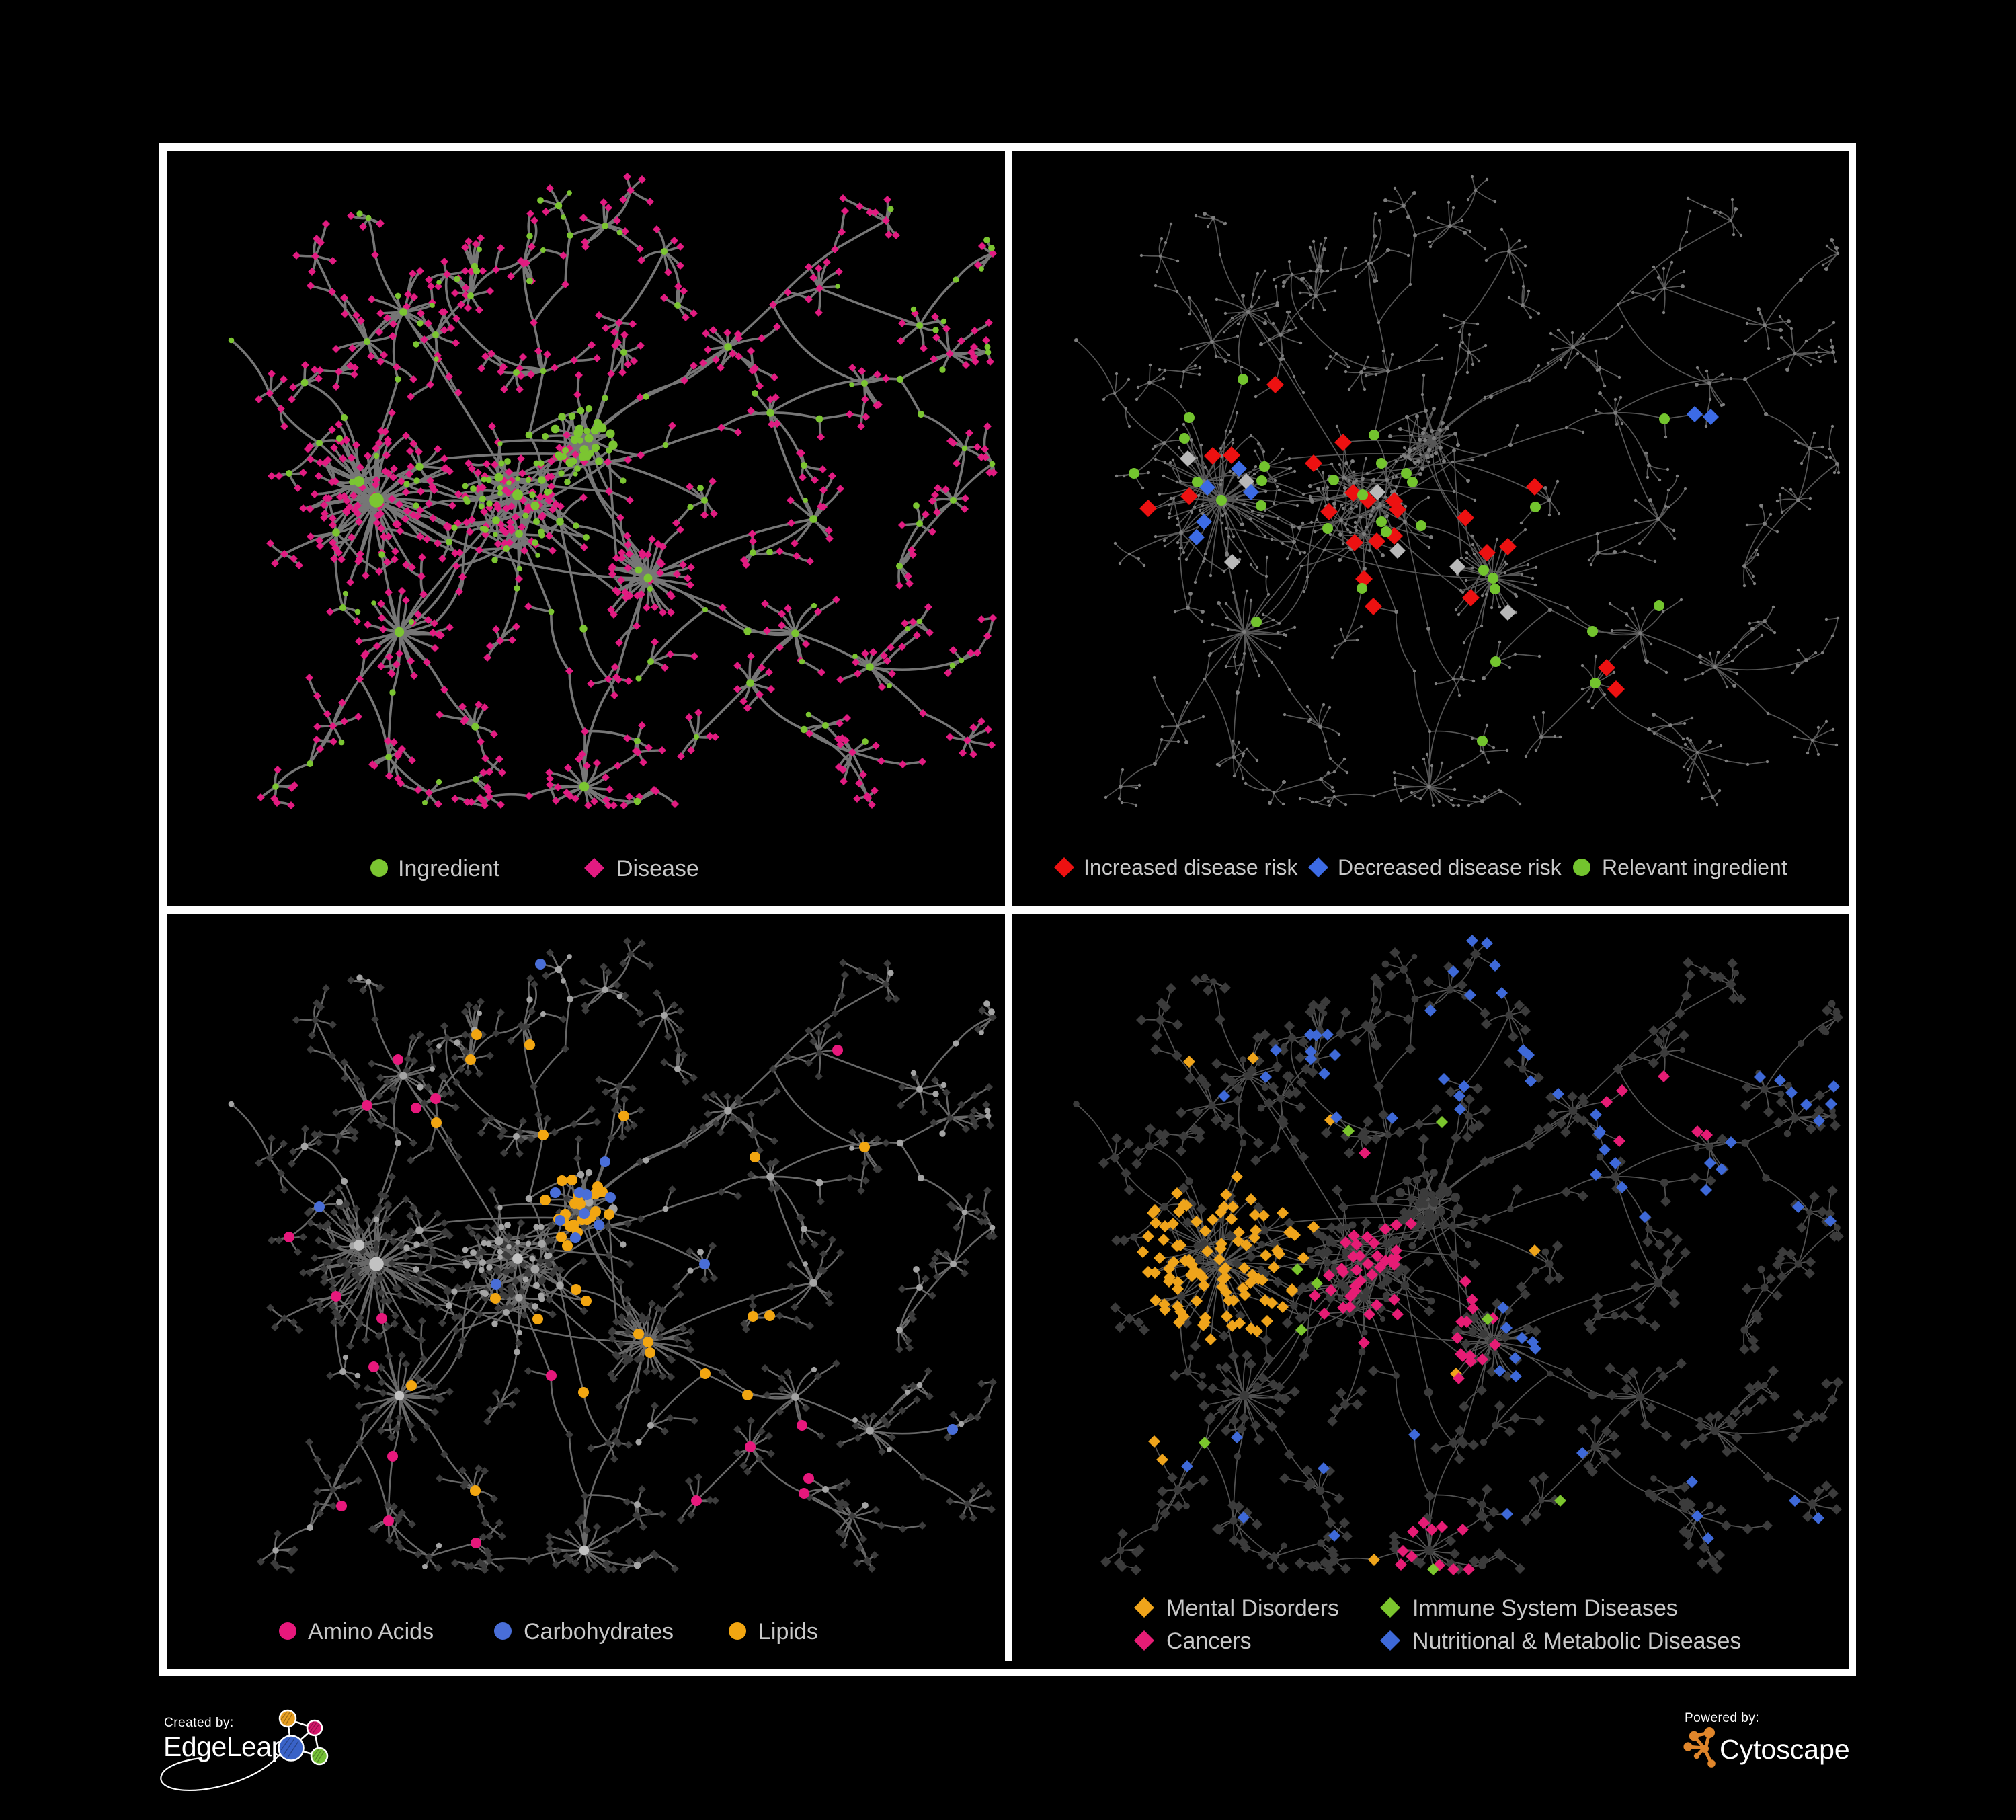 The height and width of the screenshot is (1820, 2016). Describe the element at coordinates (1722, 1718) in the screenshot. I see `svg-text: Powered by:` at that location.